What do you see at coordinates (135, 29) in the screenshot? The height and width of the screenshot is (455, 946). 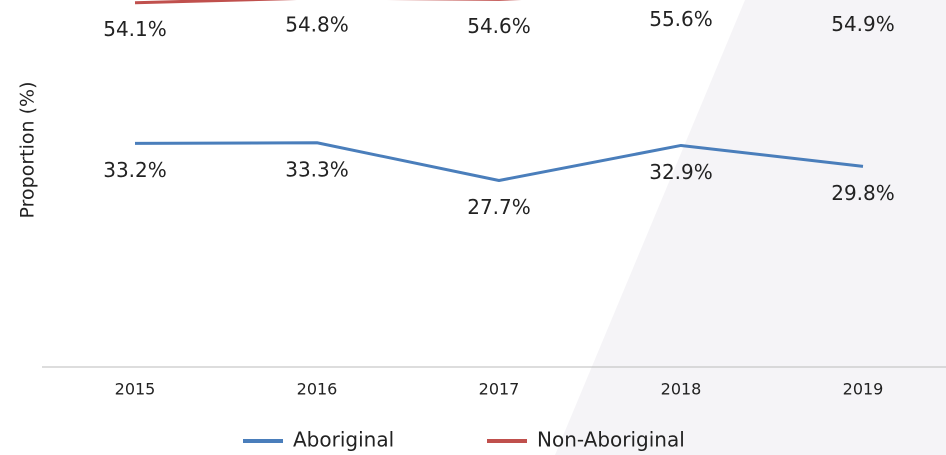 I see `data-label: 54.1%` at bounding box center [135, 29].